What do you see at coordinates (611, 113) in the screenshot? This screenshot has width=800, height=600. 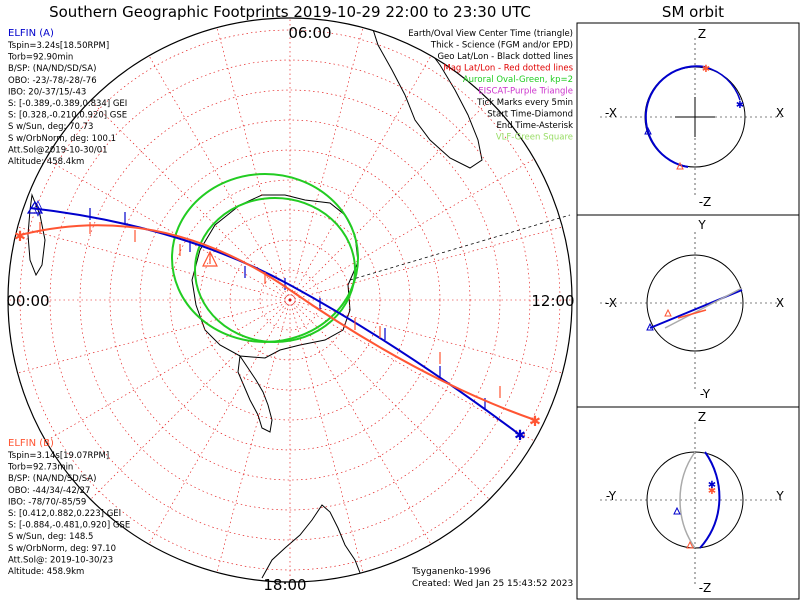 I see `orbit-1-left: -X` at bounding box center [611, 113].